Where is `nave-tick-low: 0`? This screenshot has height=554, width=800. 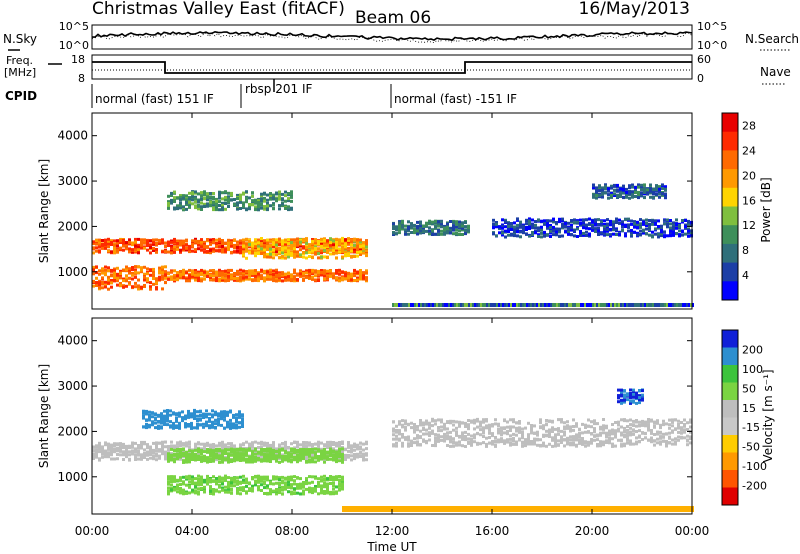
nave-tick-low: 0 is located at coordinates (700, 78).